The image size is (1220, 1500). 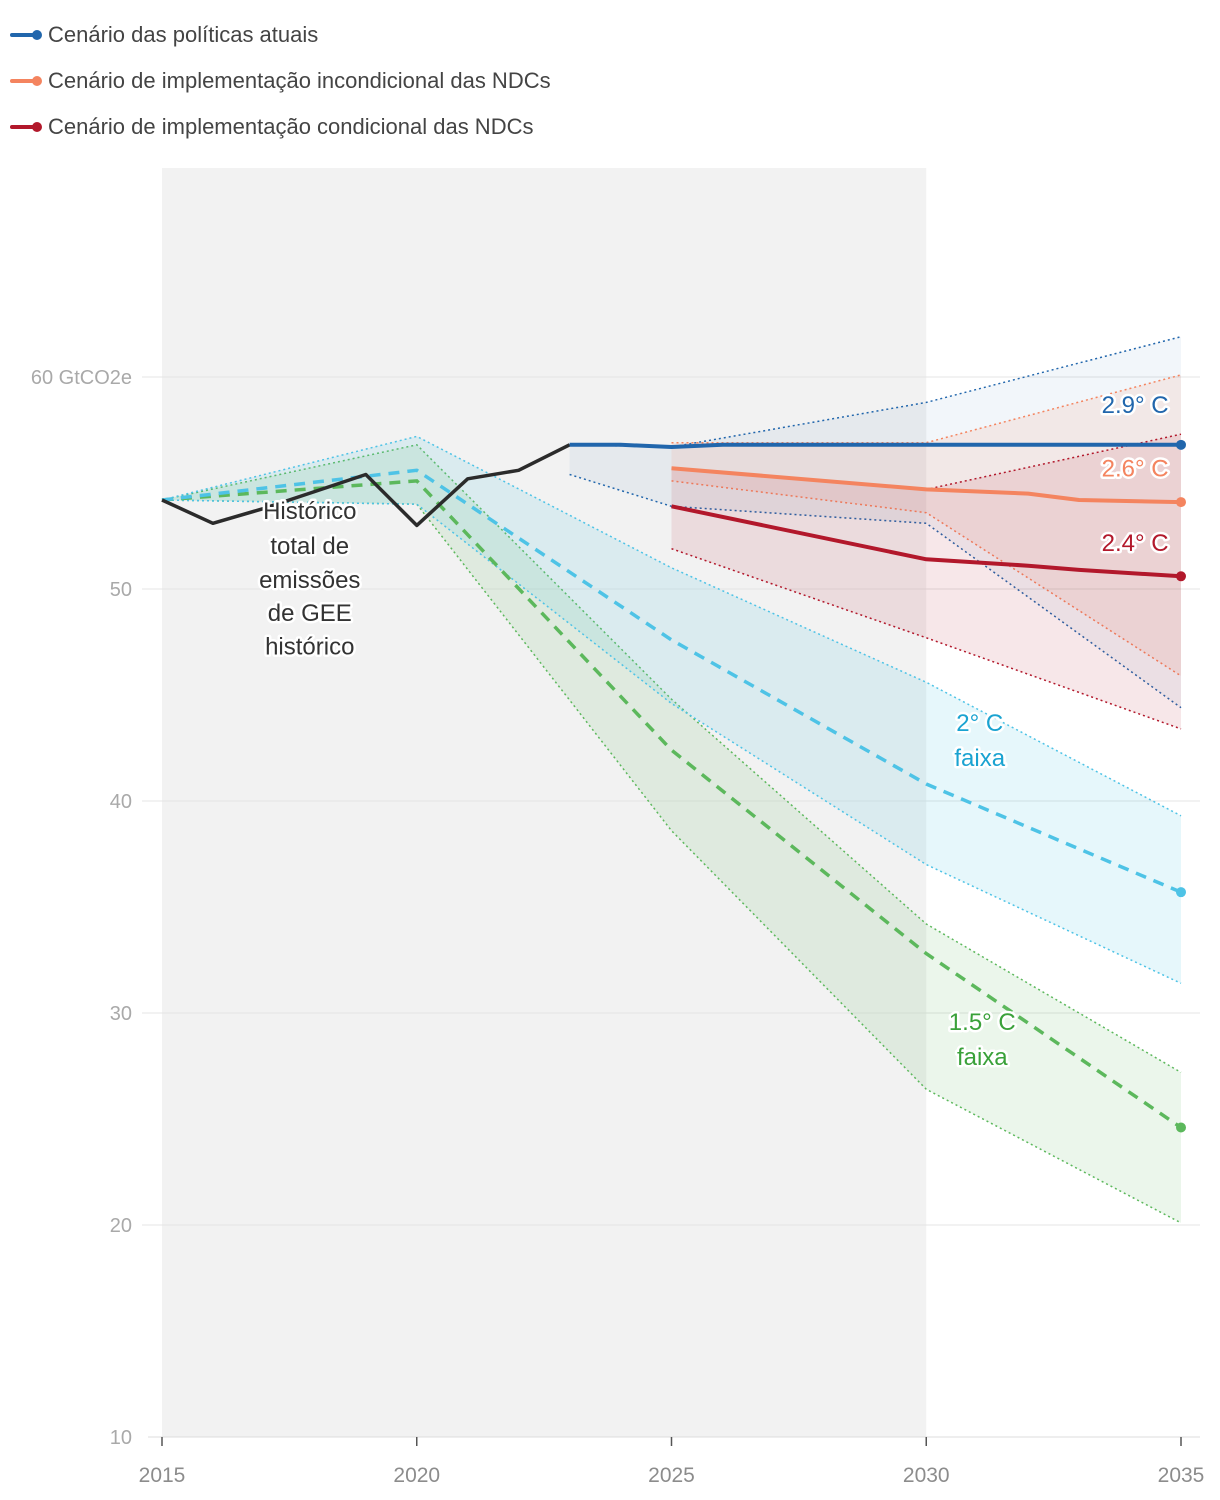 I want to click on y-tick-label: 60 GtCO2e, so click(x=81, y=378).